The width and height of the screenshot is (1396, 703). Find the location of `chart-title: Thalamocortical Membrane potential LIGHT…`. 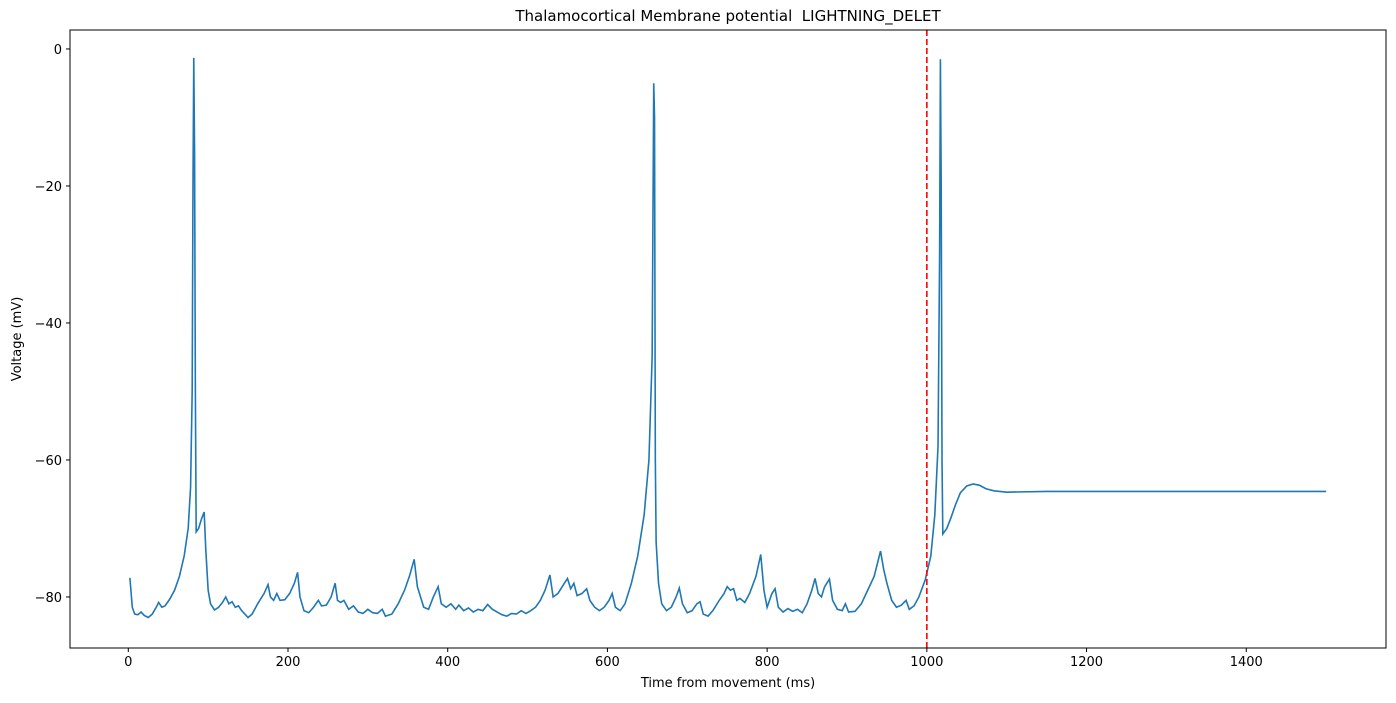

chart-title: Thalamocortical Membrane potential LIGHT… is located at coordinates (727, 16).